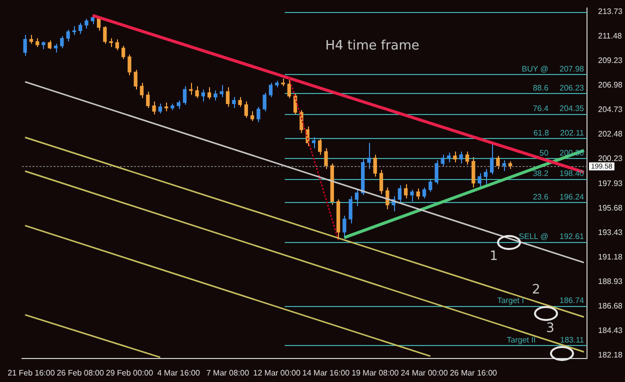 The width and height of the screenshot is (625, 382). Describe the element at coordinates (558, 173) in the screenshot. I see `ref-line-label: 38.2 198.40` at that location.